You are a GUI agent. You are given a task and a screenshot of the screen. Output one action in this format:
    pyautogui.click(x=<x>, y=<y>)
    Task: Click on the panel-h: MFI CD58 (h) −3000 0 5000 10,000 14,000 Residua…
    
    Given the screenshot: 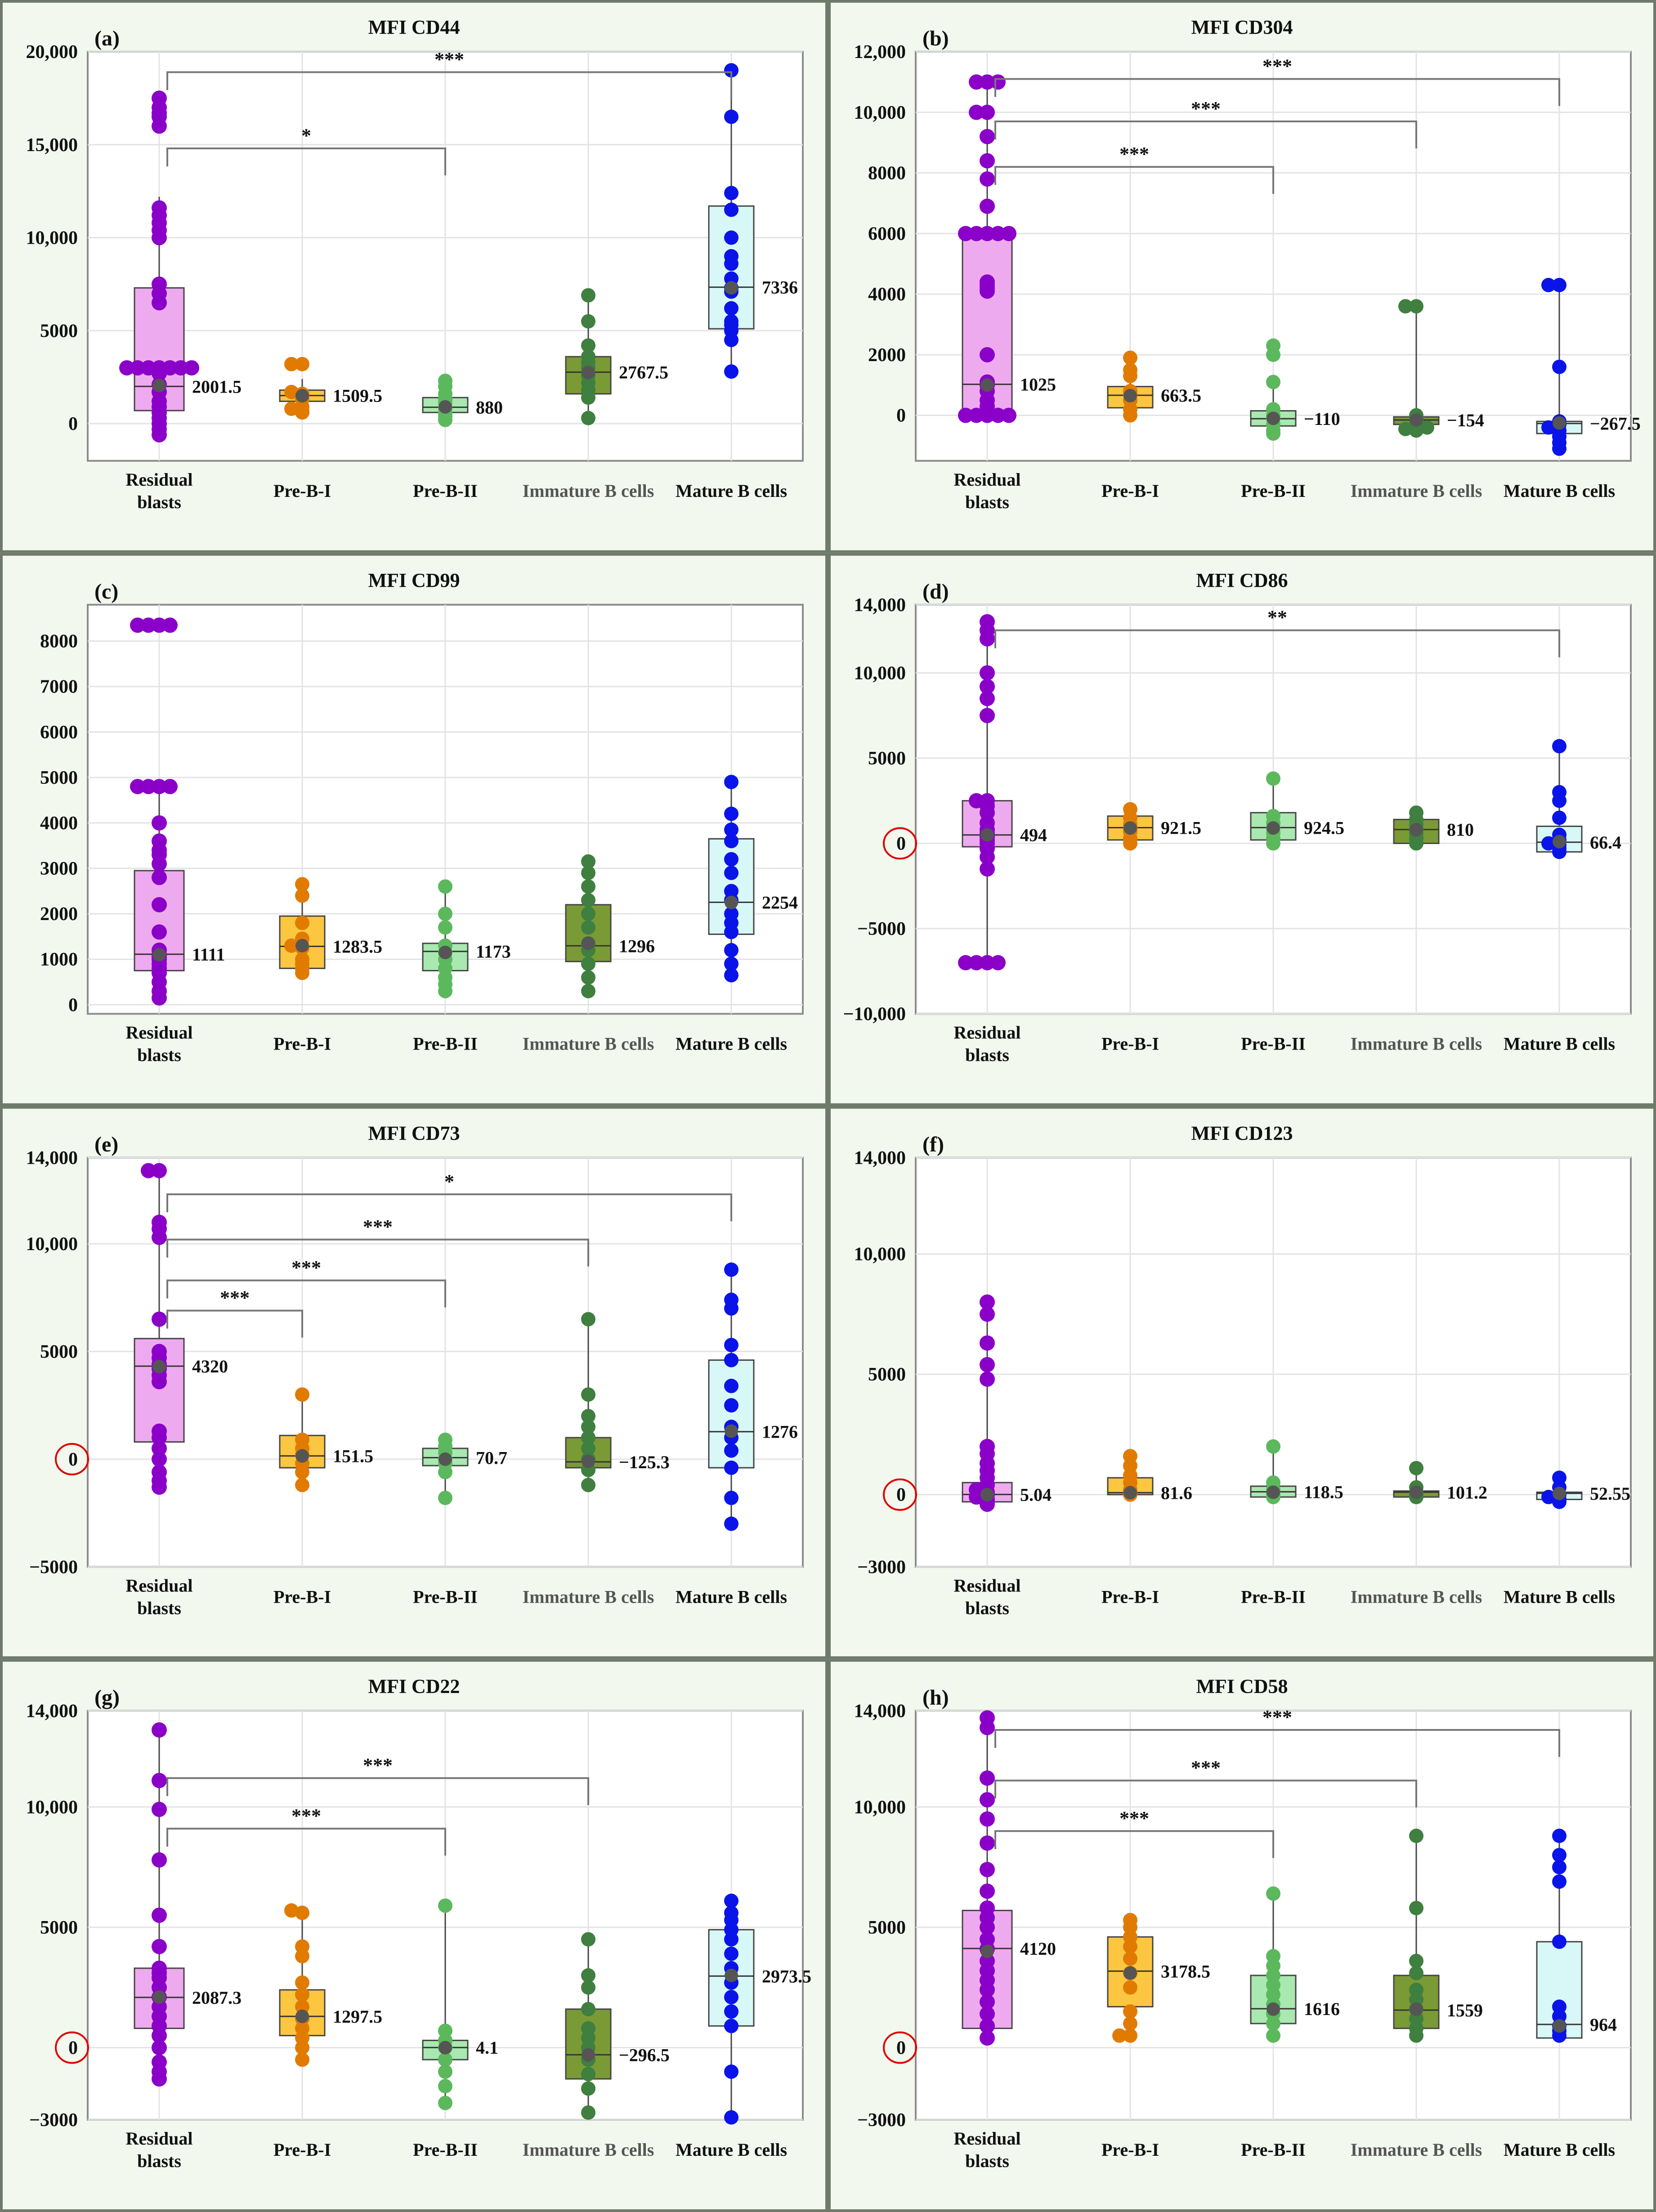 What is the action you would take?
    pyautogui.click(x=1242, y=1935)
    